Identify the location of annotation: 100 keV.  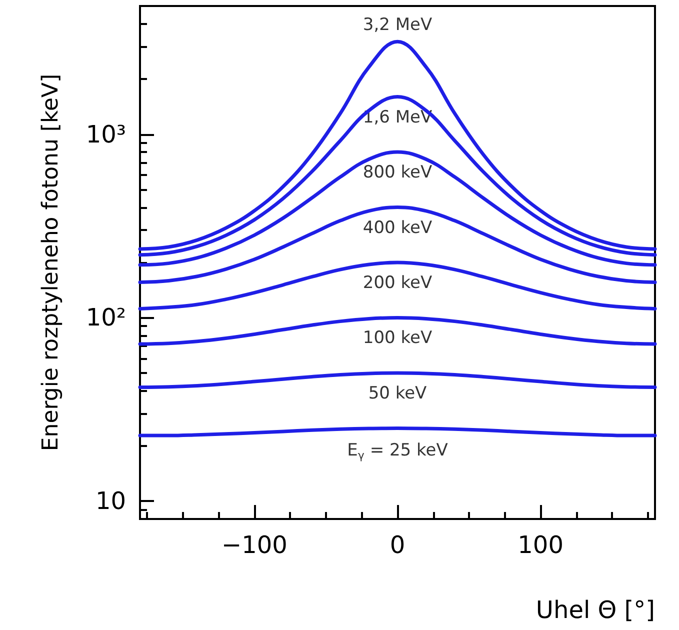
(397, 338).